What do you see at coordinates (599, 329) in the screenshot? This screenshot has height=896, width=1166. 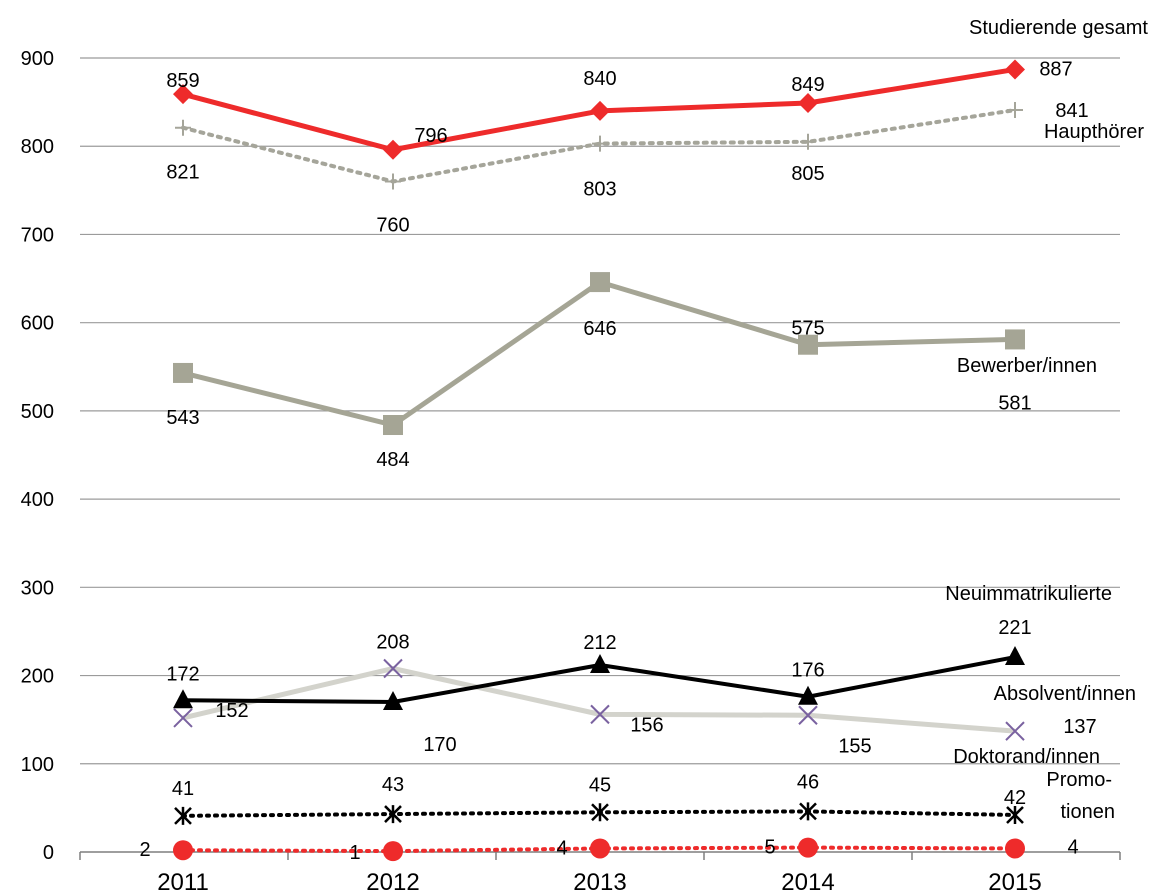 I see `data-label: 646` at bounding box center [599, 329].